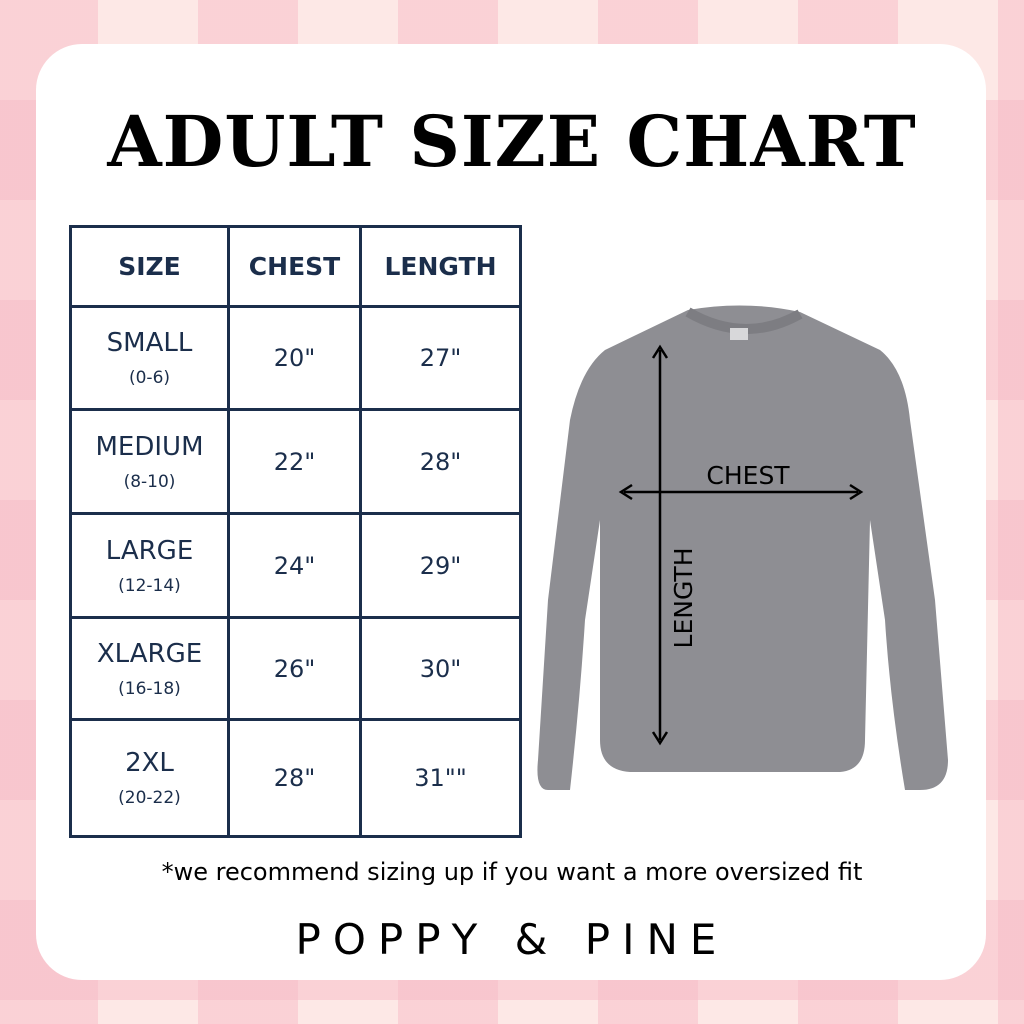  Describe the element at coordinates (440, 358) in the screenshot. I see `length-cell: 27"` at that location.